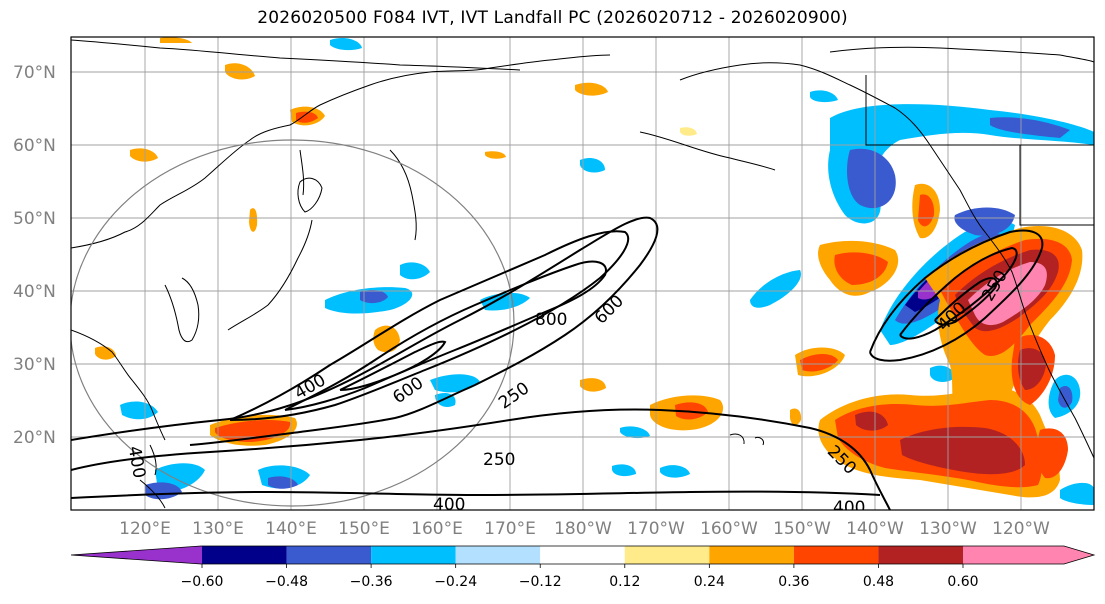  Describe the element at coordinates (878, 582) in the screenshot. I see `colorbar-tick-label: 0.48` at that location.